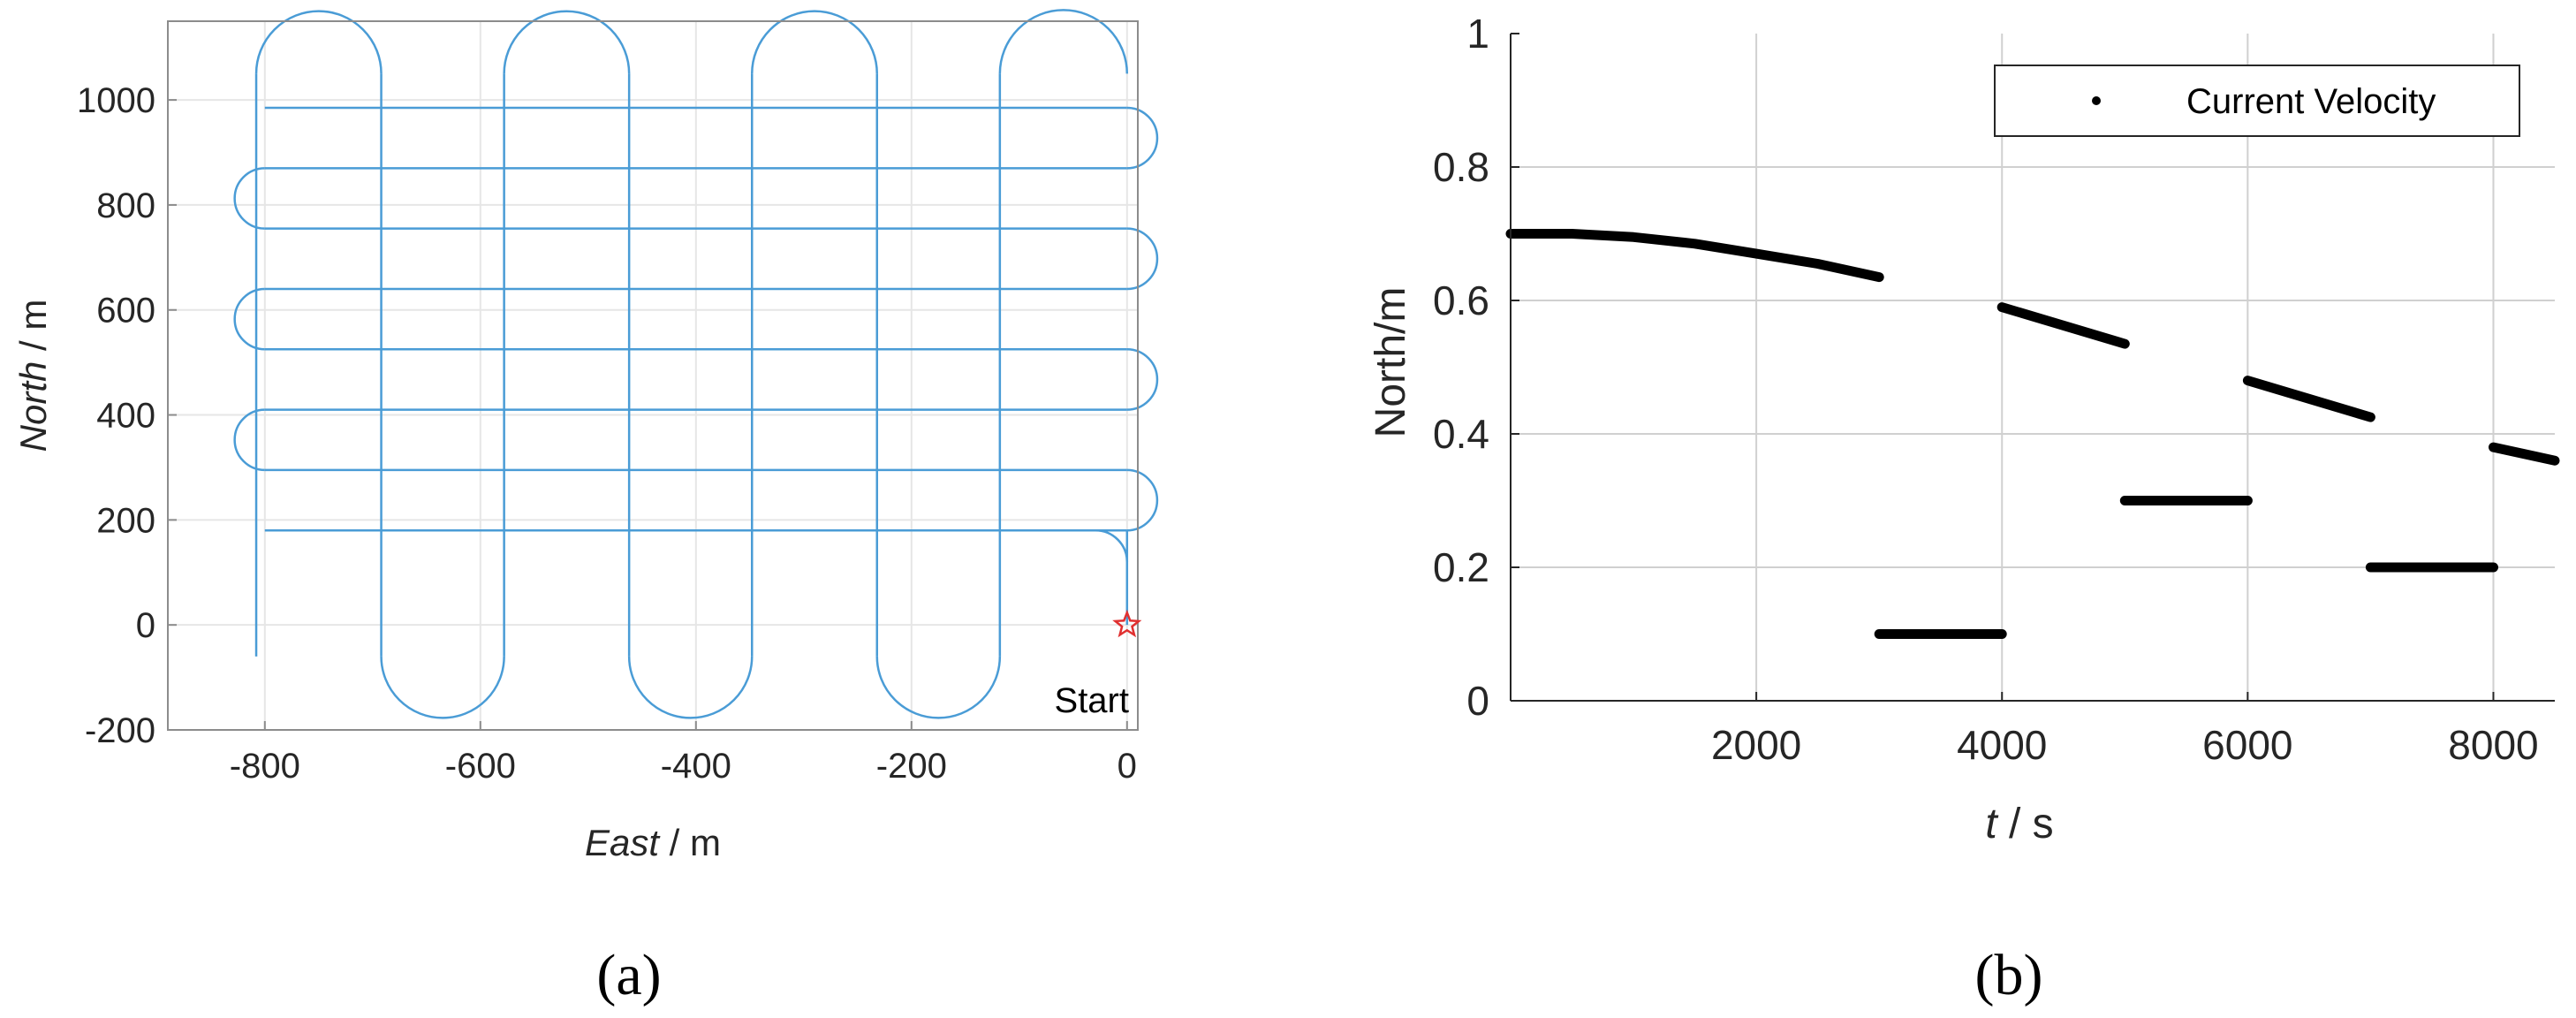 The width and height of the screenshot is (2576, 1018). Describe the element at coordinates (1478, 34) in the screenshot. I see `panel-b-y-tick-label: 1` at that location.